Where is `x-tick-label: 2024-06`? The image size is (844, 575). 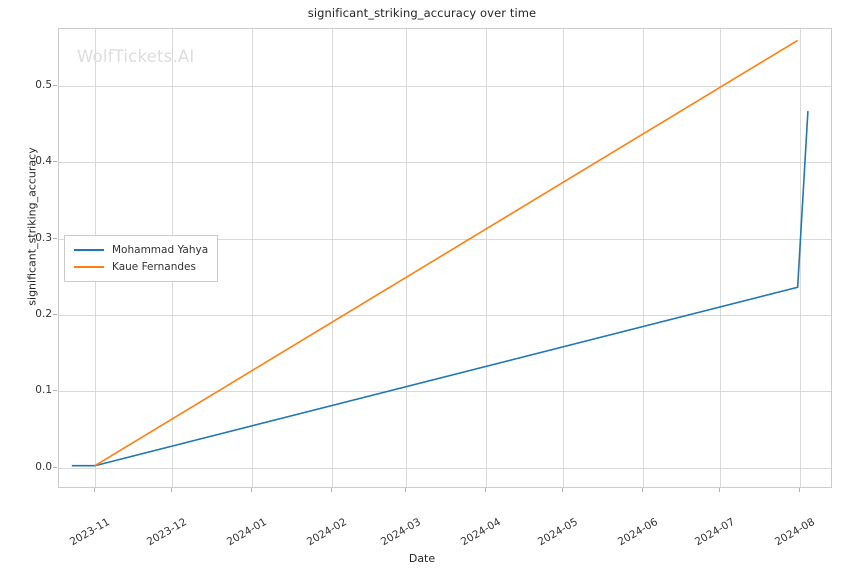 x-tick-label: 2024-06 is located at coordinates (637, 532).